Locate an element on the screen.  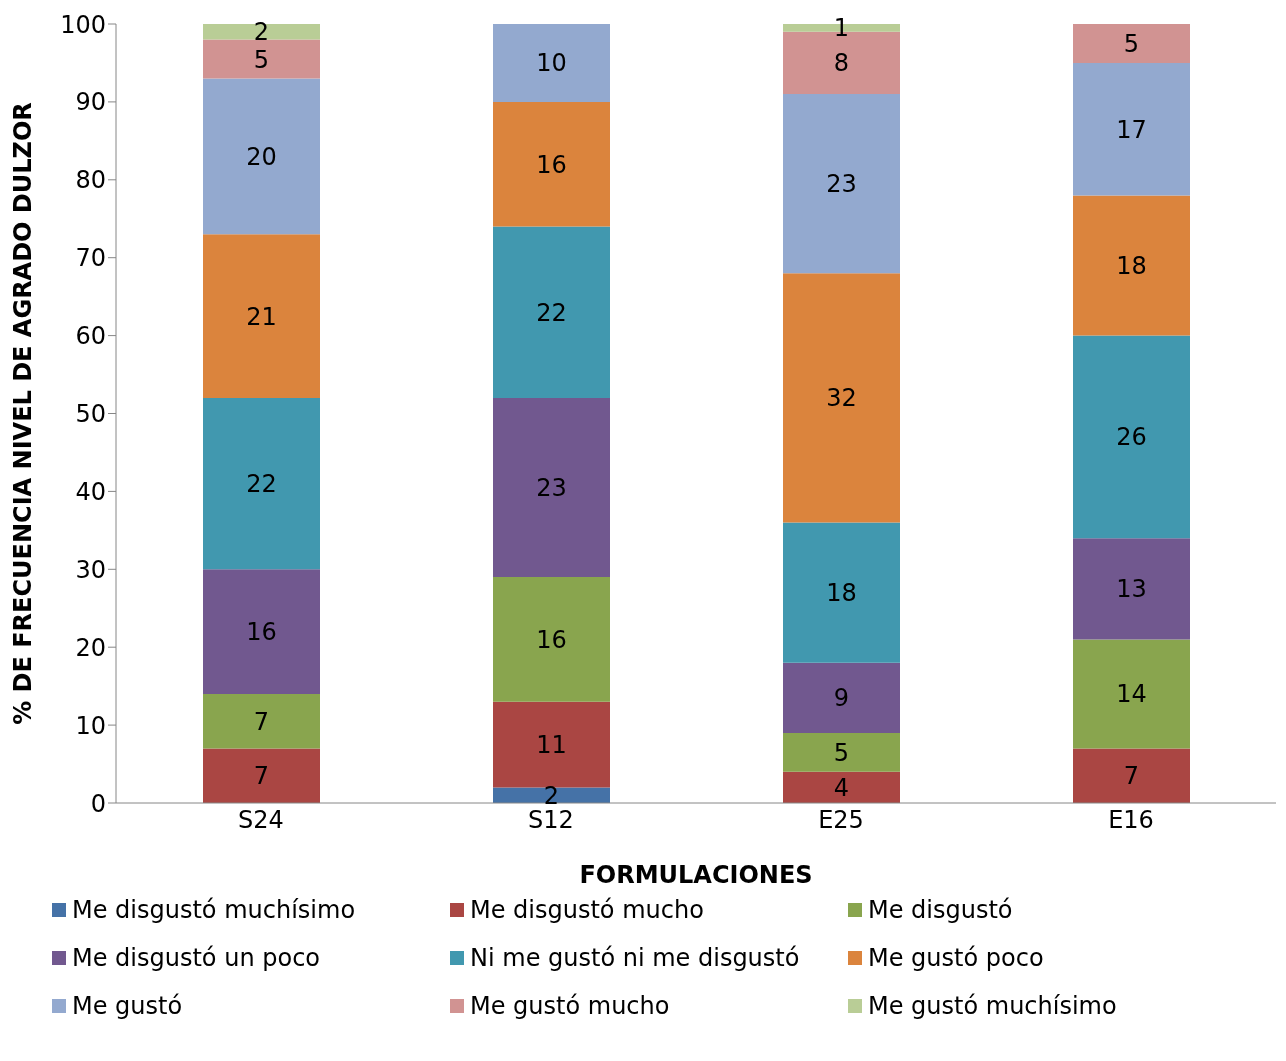
y-tick-label: 10 is located at coordinates (90, 725).